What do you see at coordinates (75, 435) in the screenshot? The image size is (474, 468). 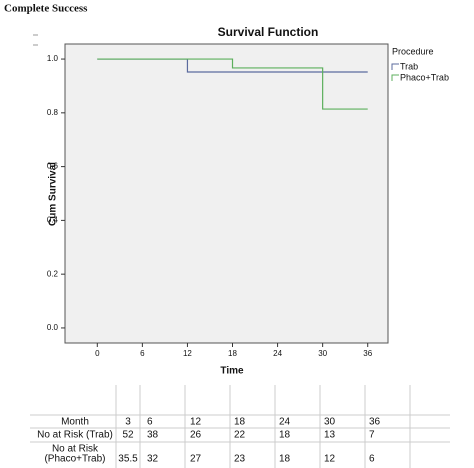 I see `row-label: No at Risk (Trab)` at bounding box center [75, 435].